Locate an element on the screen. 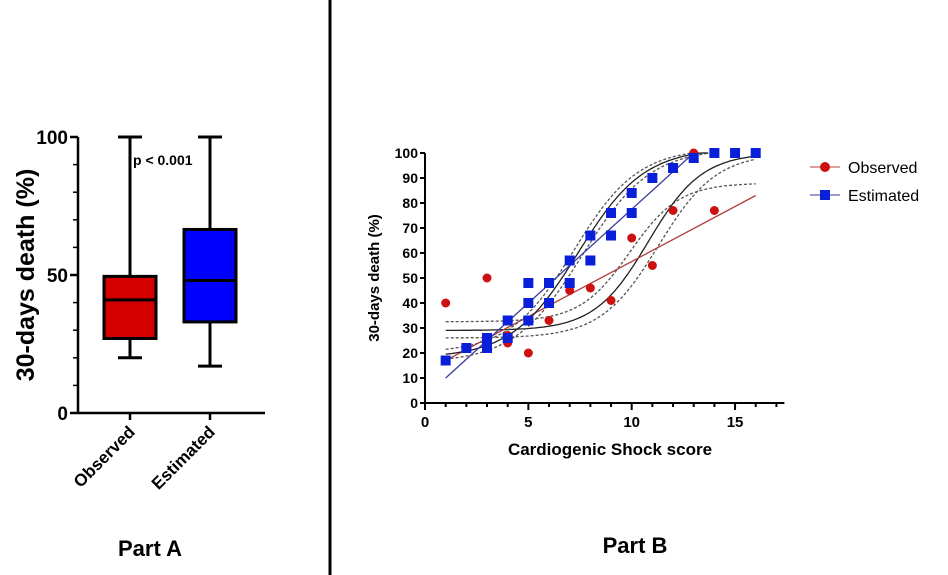 The image size is (948, 575). x-tick-label: Estimated is located at coordinates (183, 457).